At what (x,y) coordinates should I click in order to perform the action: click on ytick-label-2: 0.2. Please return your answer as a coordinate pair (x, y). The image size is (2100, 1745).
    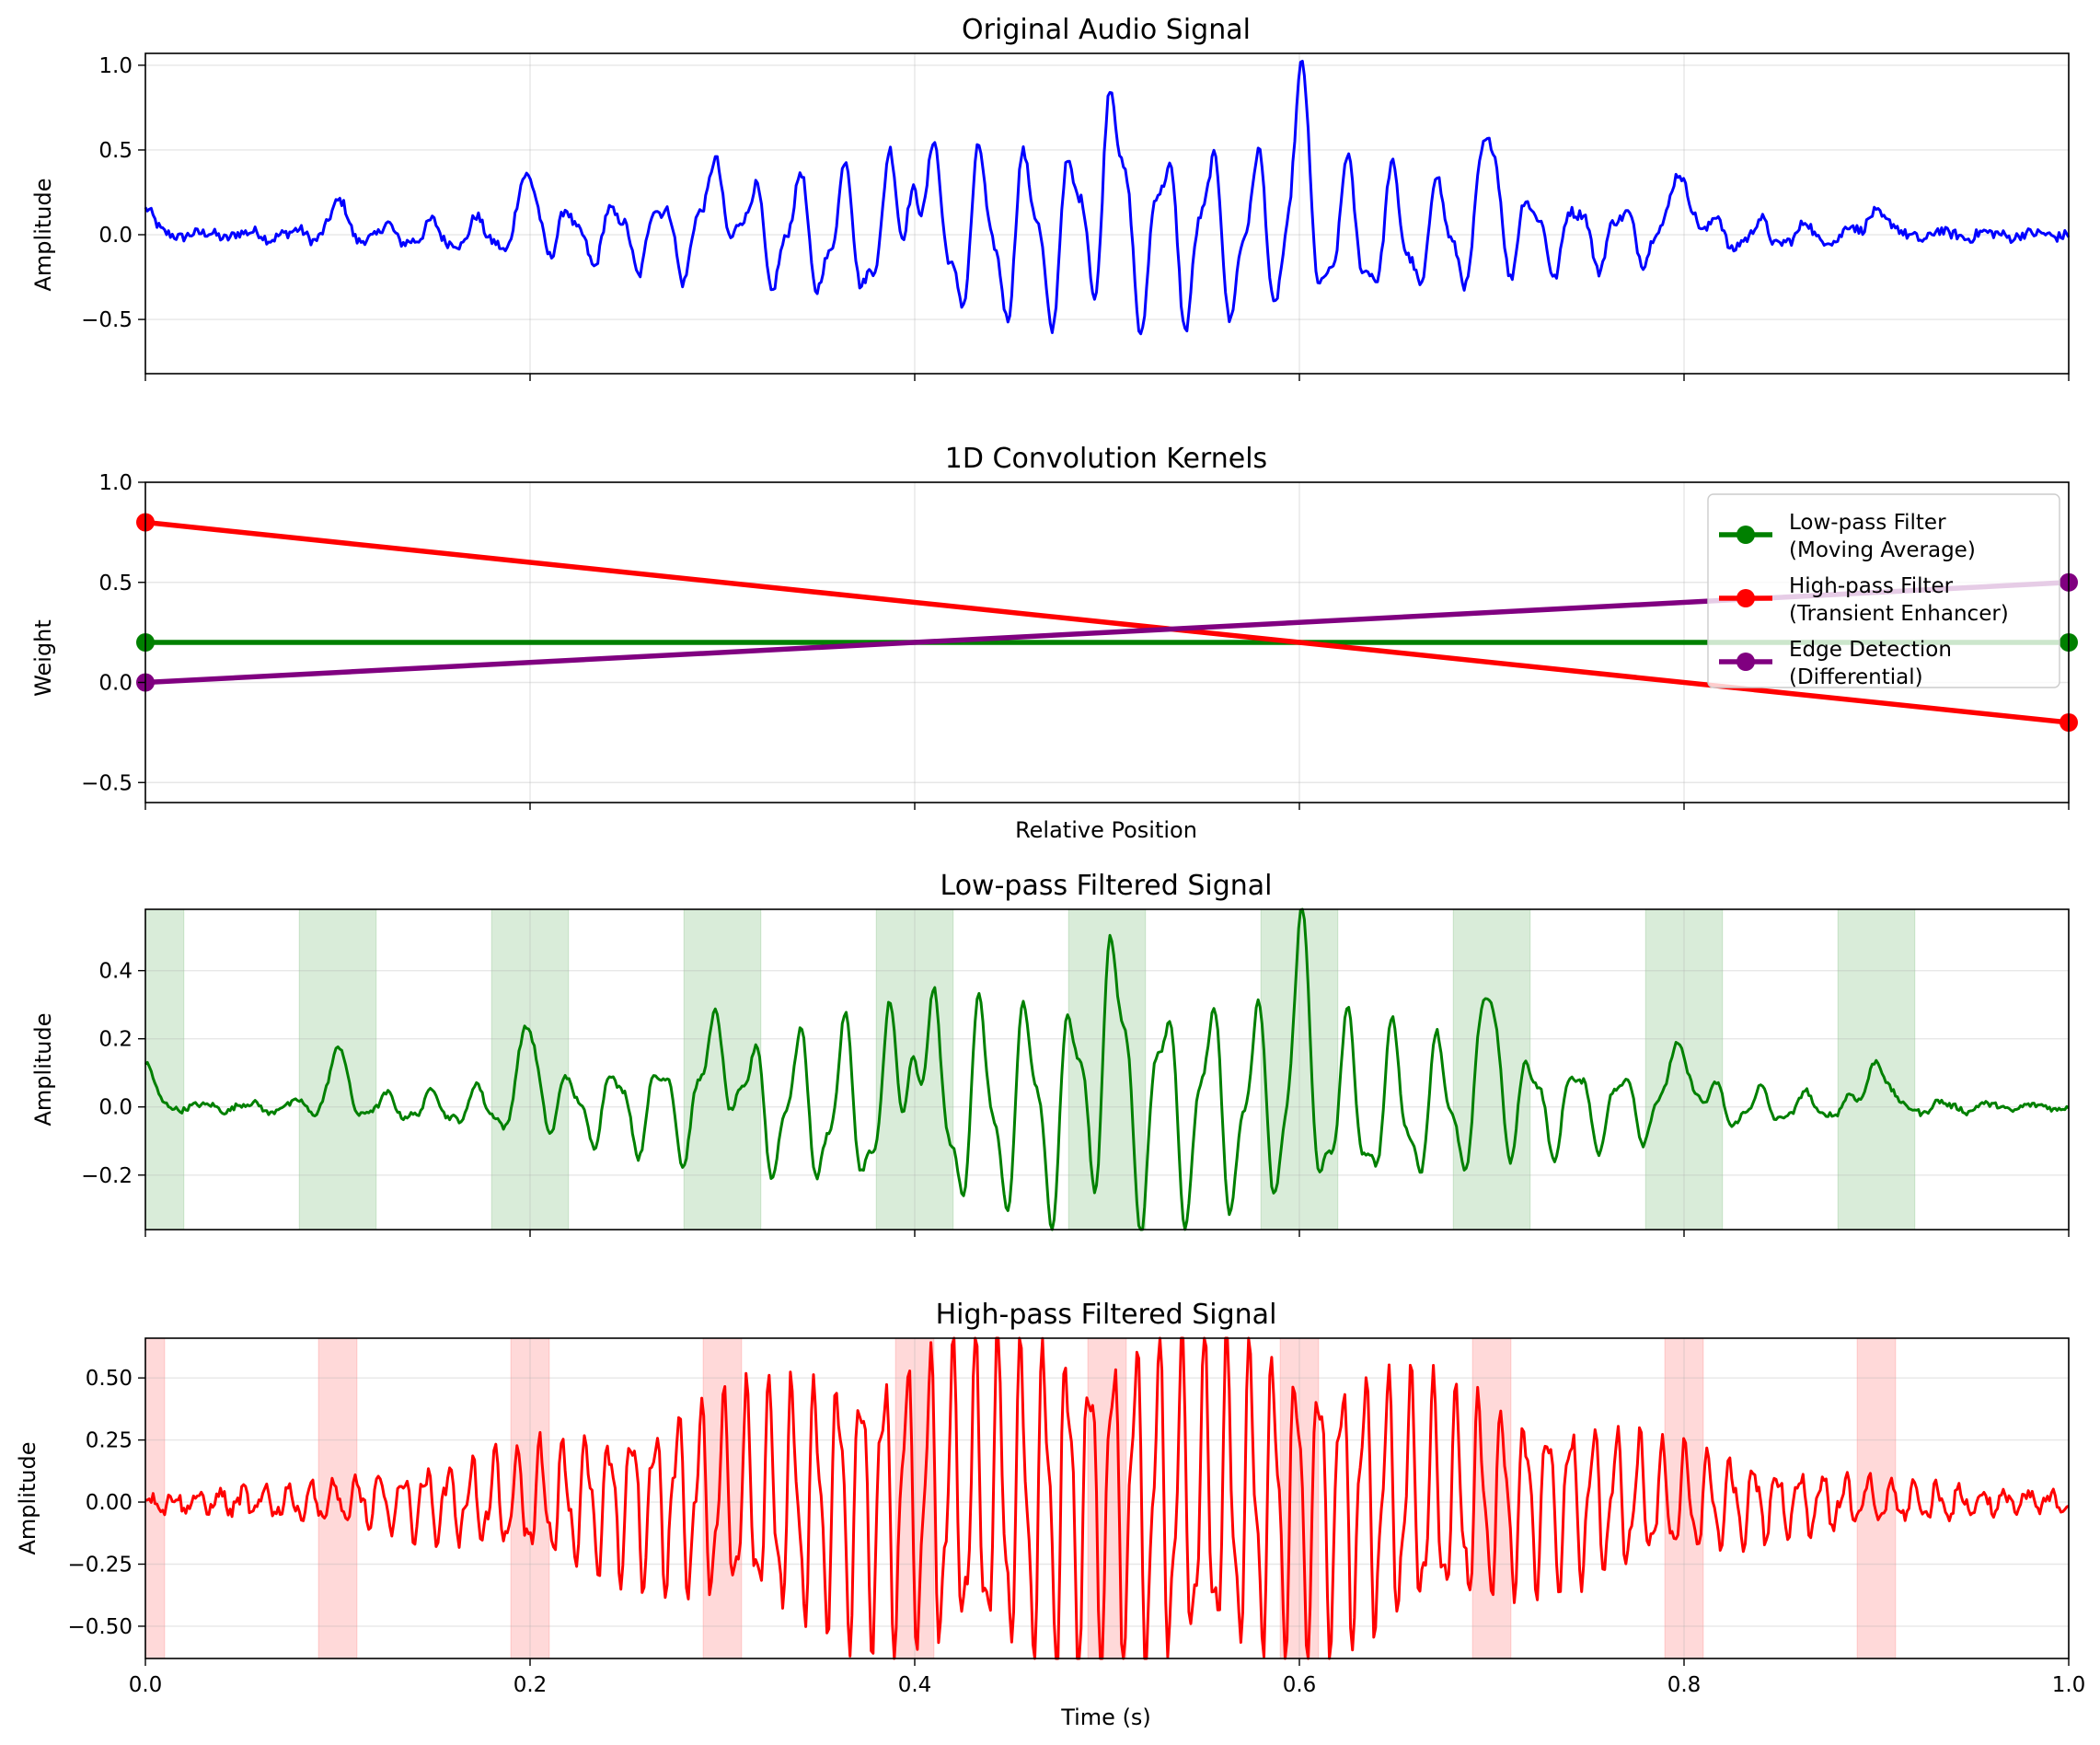
    Looking at the image, I should click on (115, 1040).